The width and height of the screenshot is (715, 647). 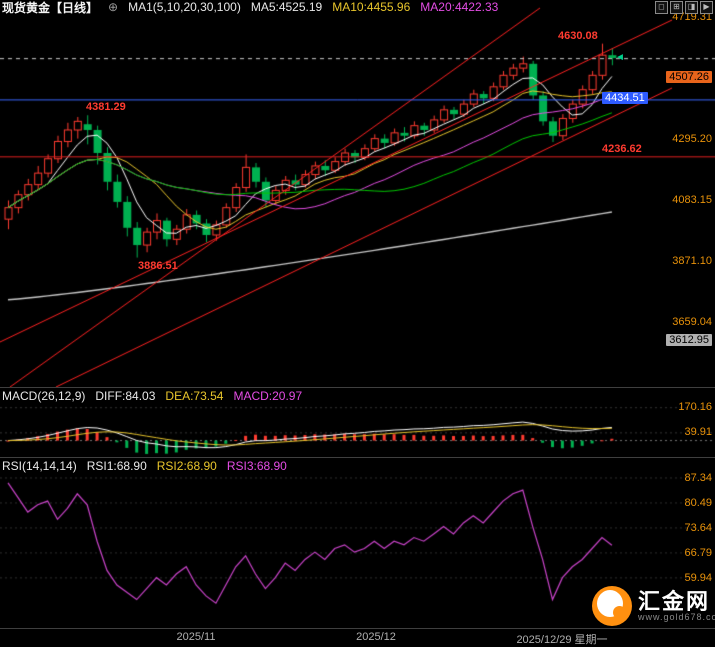 I want to click on last-price-marker-icon: ◄, so click(x=620, y=57).